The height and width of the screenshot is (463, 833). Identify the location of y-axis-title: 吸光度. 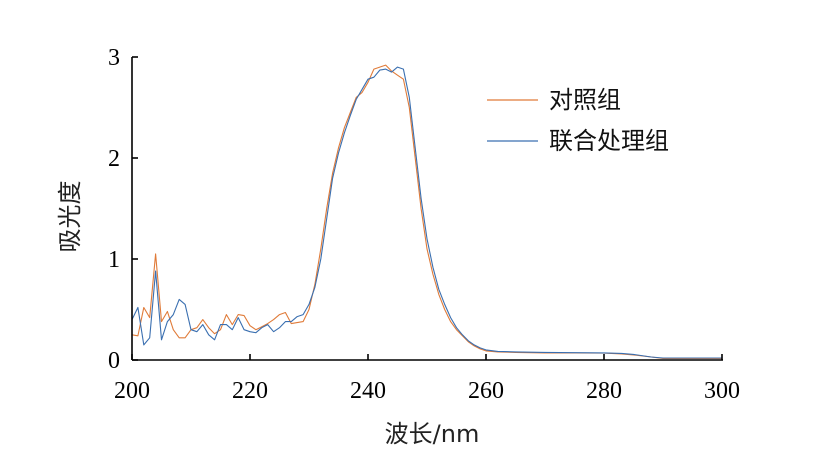
(70, 217).